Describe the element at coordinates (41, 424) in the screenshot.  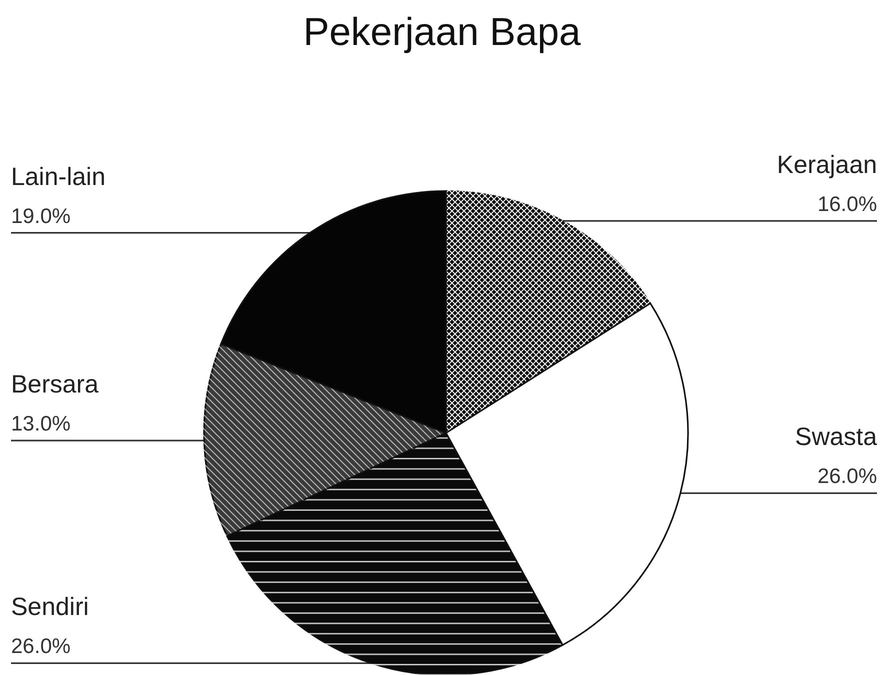
I see `data-label: 13.0%` at that location.